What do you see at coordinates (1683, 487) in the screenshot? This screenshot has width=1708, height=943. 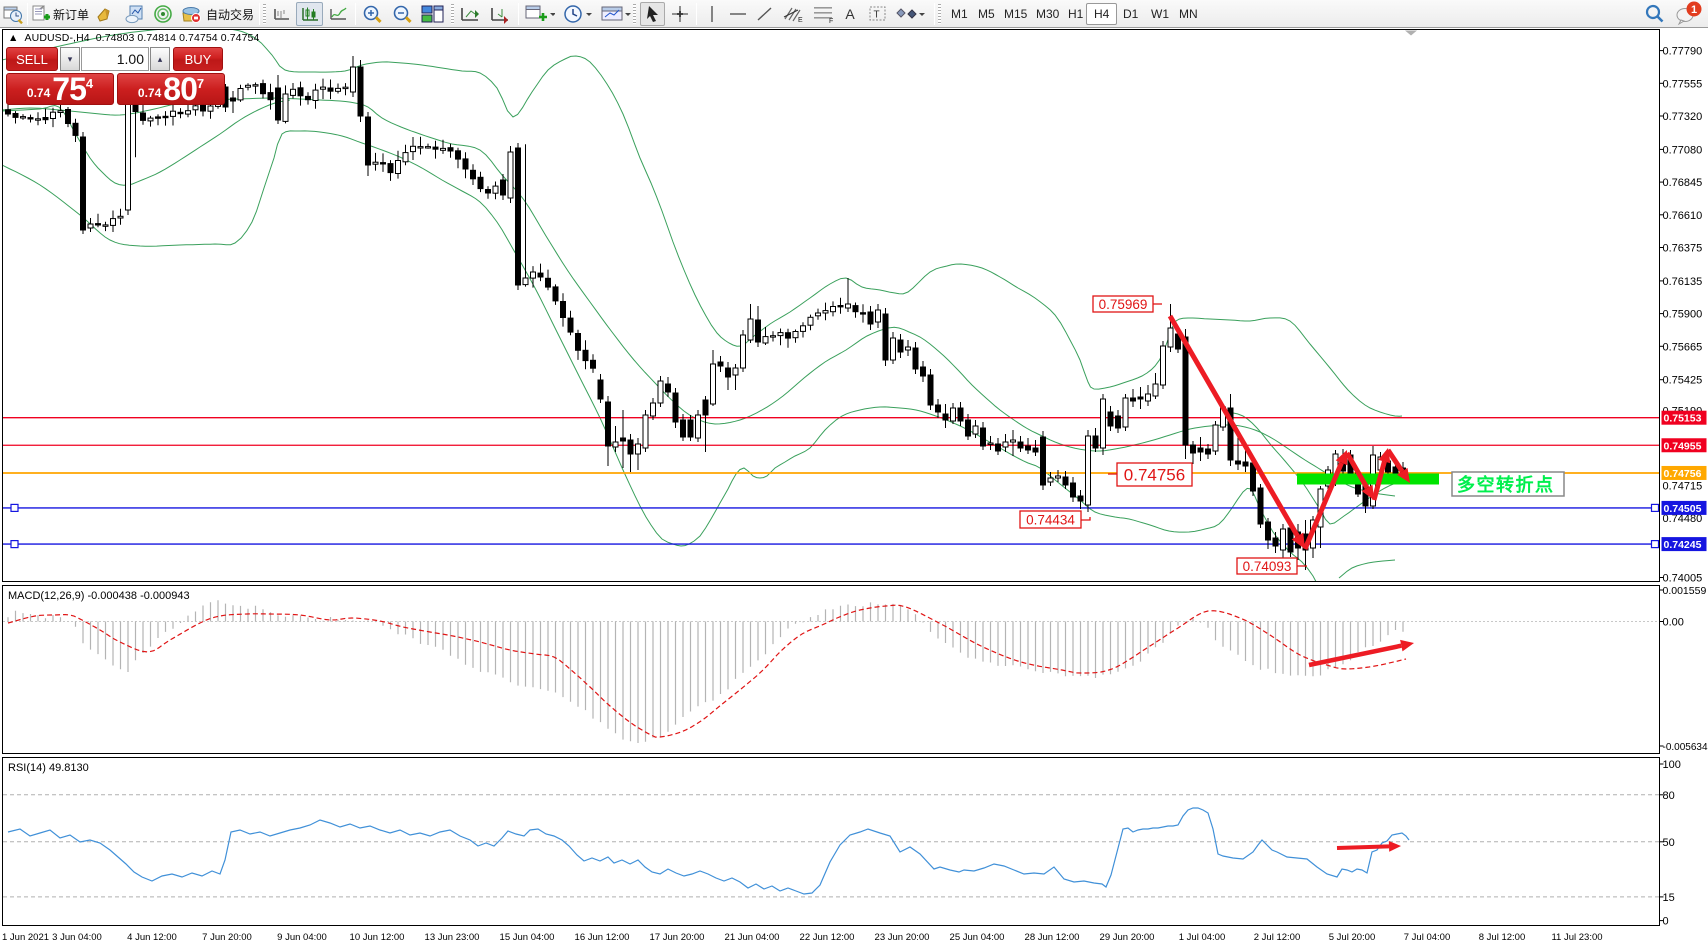 I see `svg-text: 0.74715` at bounding box center [1683, 487].